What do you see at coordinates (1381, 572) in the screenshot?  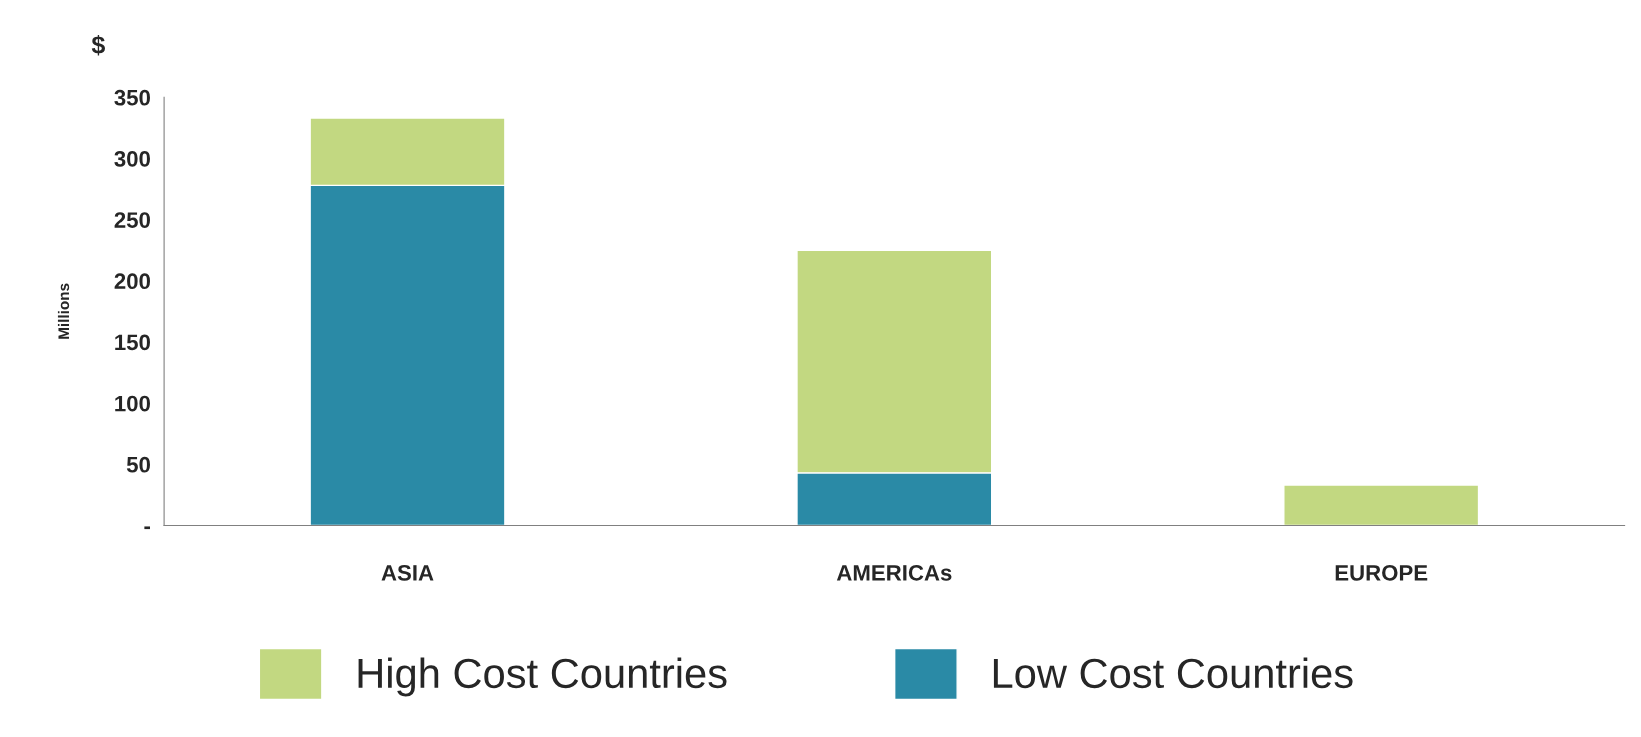 I see `x-tick-label: EUROPE` at bounding box center [1381, 572].